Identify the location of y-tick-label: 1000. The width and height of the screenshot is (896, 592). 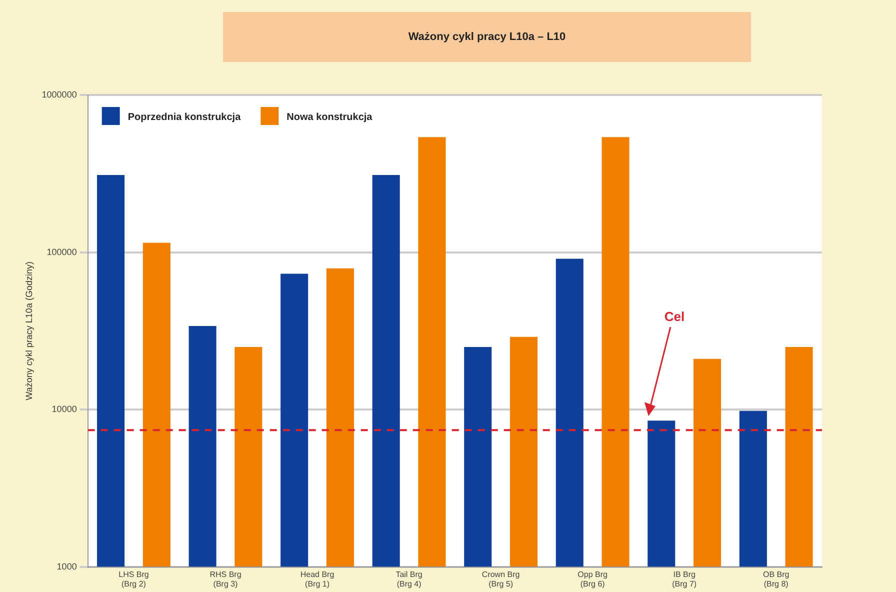
(66, 566).